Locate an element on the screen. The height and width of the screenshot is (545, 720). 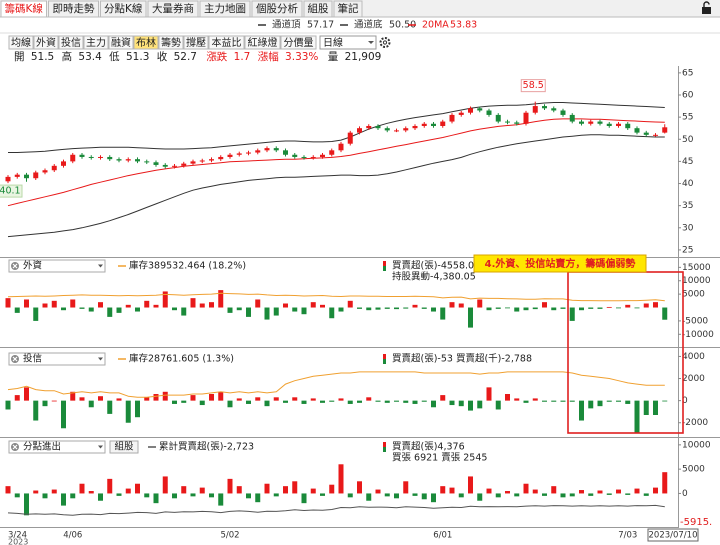
close-icon-x is located at coordinates (15, 447).